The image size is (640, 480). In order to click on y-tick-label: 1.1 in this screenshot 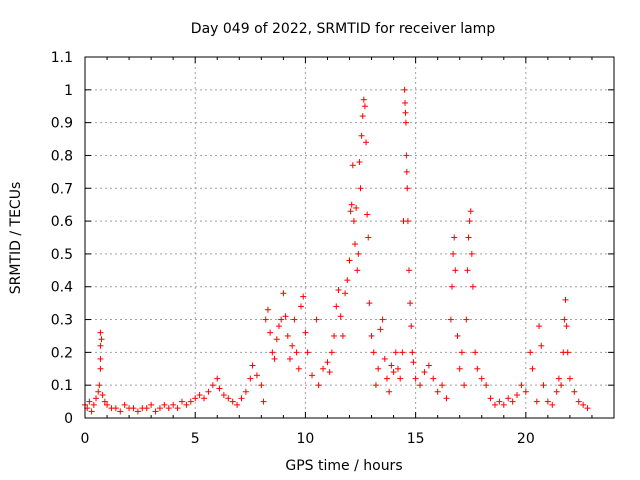, I will do `click(62, 58)`.